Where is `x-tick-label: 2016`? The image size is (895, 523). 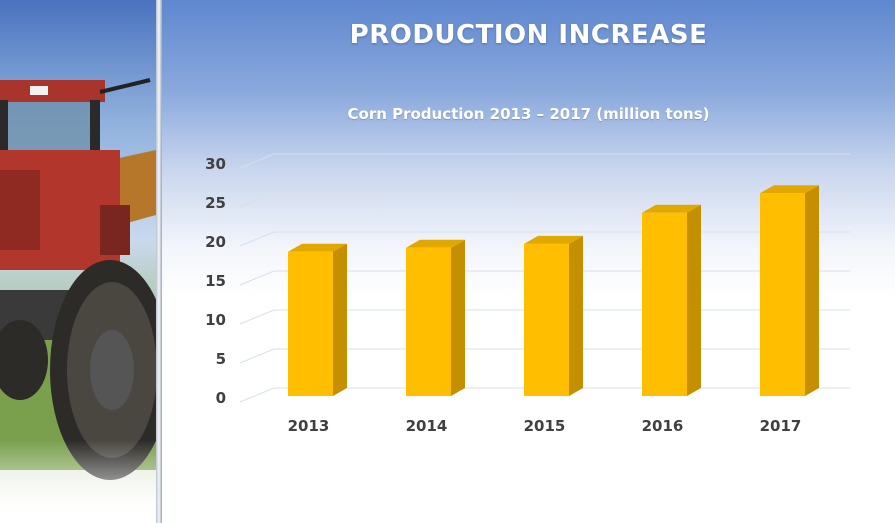 x-tick-label: 2016 is located at coordinates (663, 426).